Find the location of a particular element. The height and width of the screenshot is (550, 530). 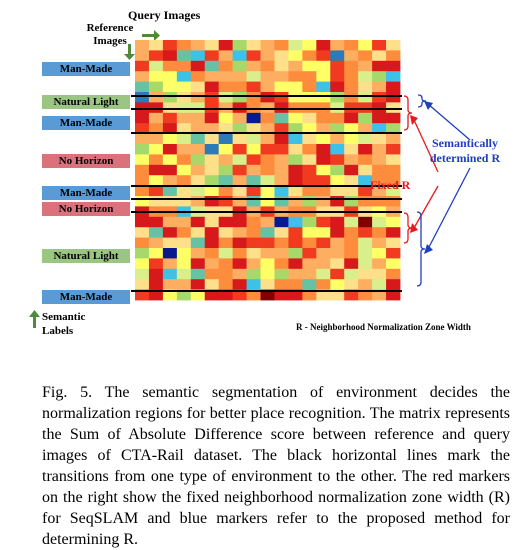

semantic-labels-label: Semantic Labels is located at coordinates (64, 324).